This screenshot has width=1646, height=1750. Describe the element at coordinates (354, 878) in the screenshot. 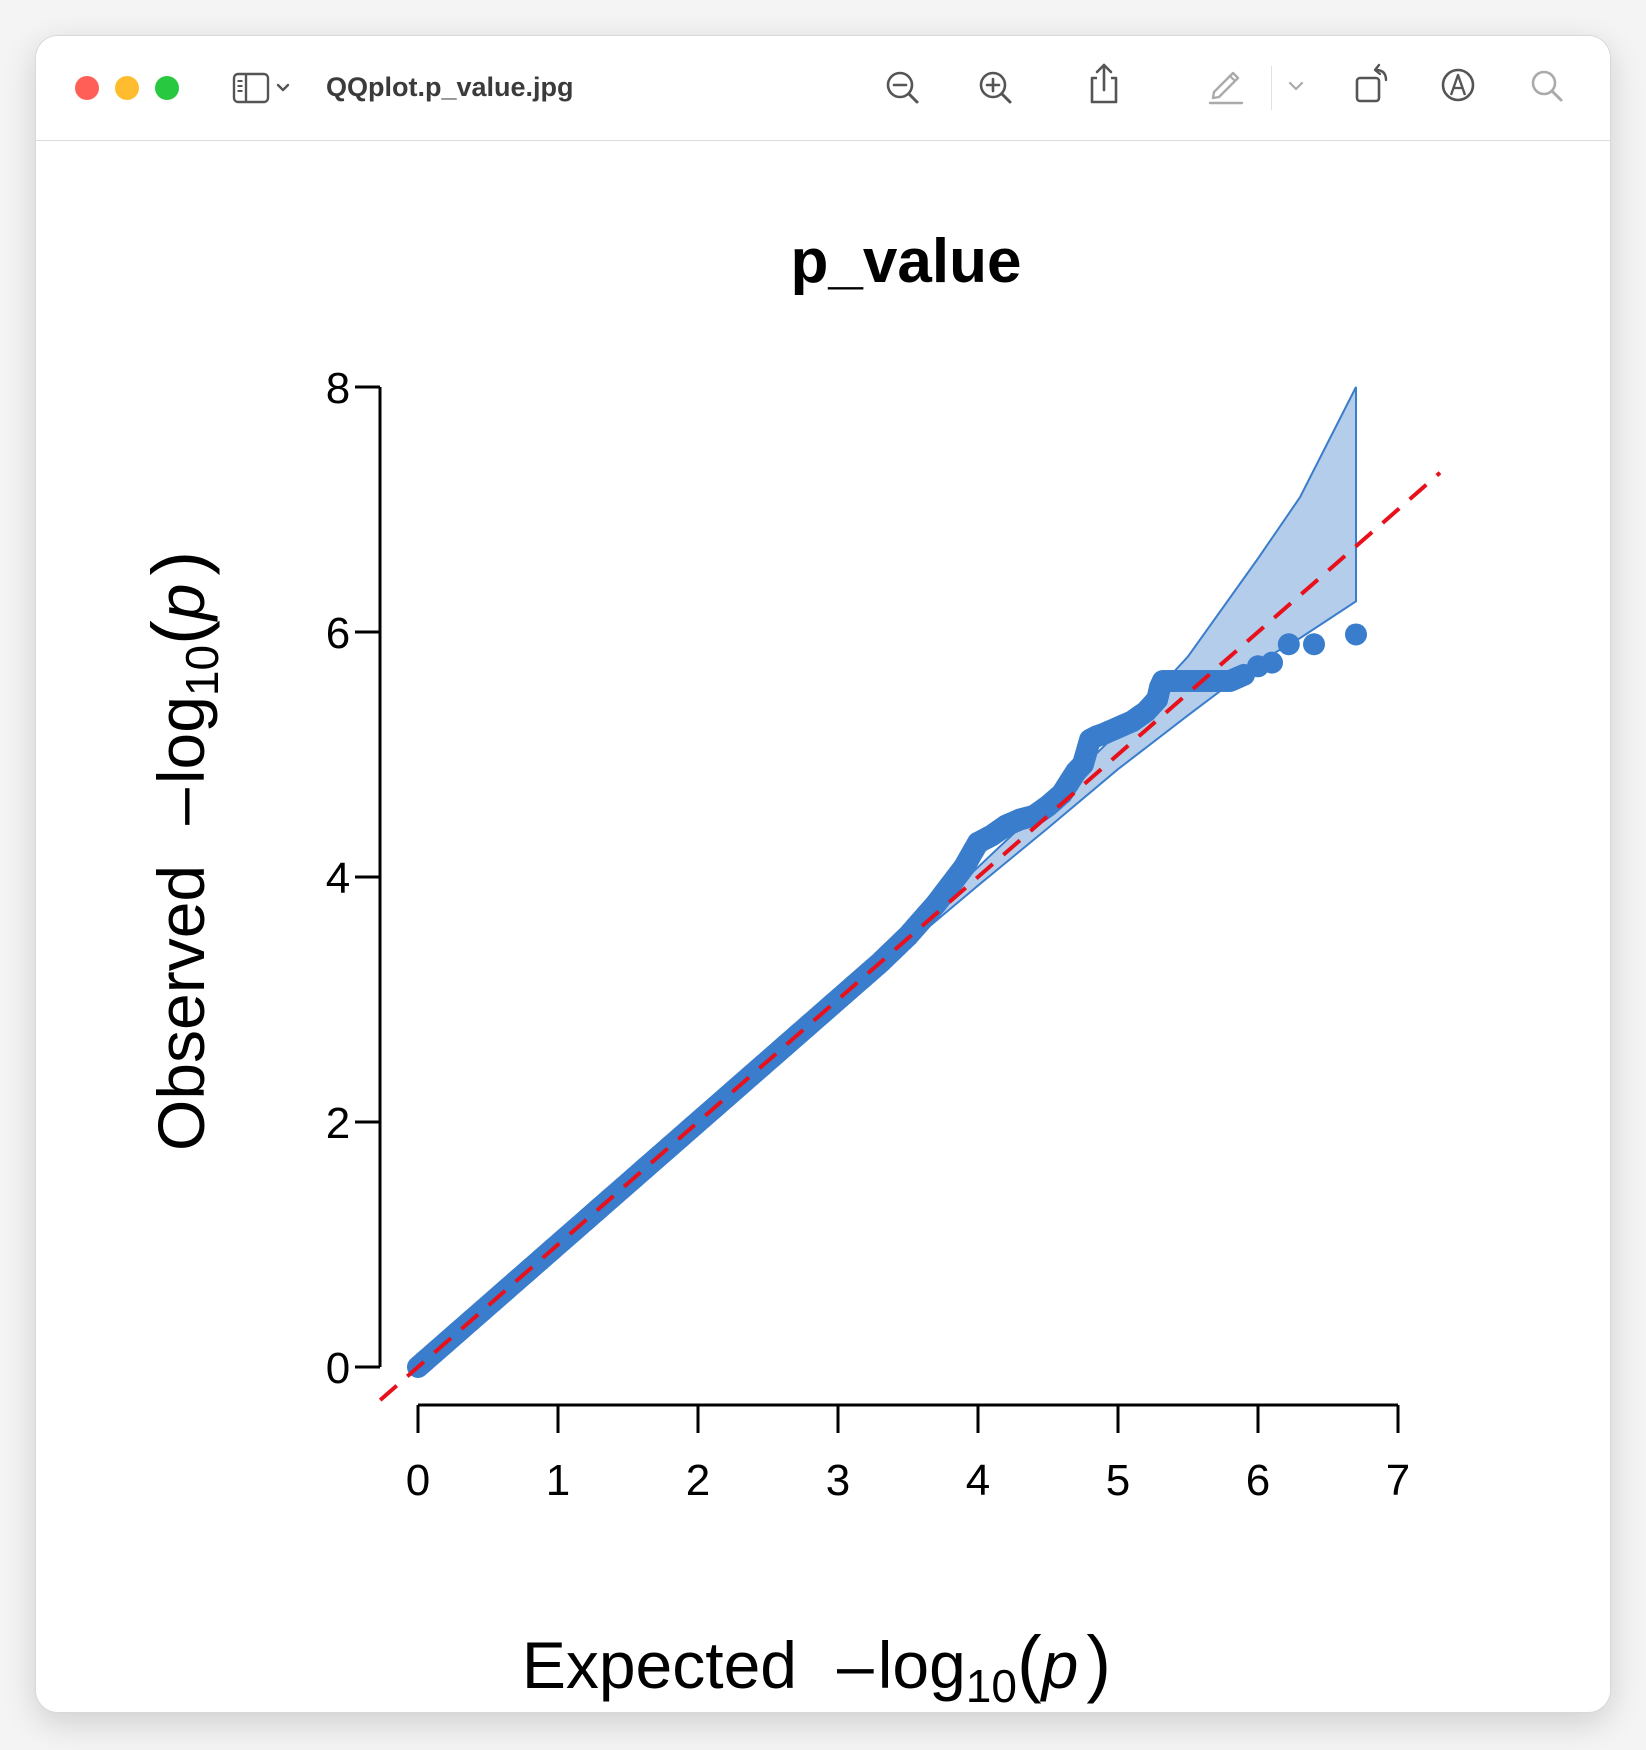

I see `y-axis: 0 2 4 6 8` at that location.